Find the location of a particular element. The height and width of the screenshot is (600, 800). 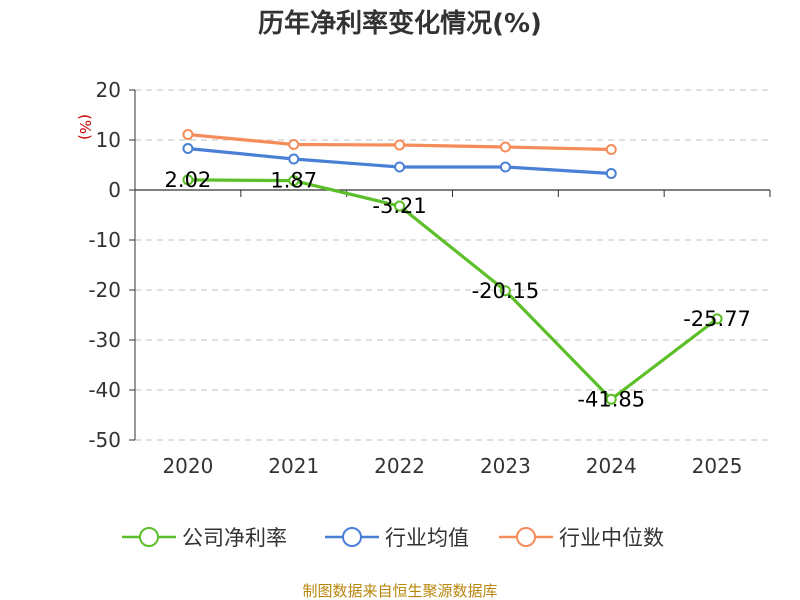

x-tick-label: 2023 is located at coordinates (505, 466).